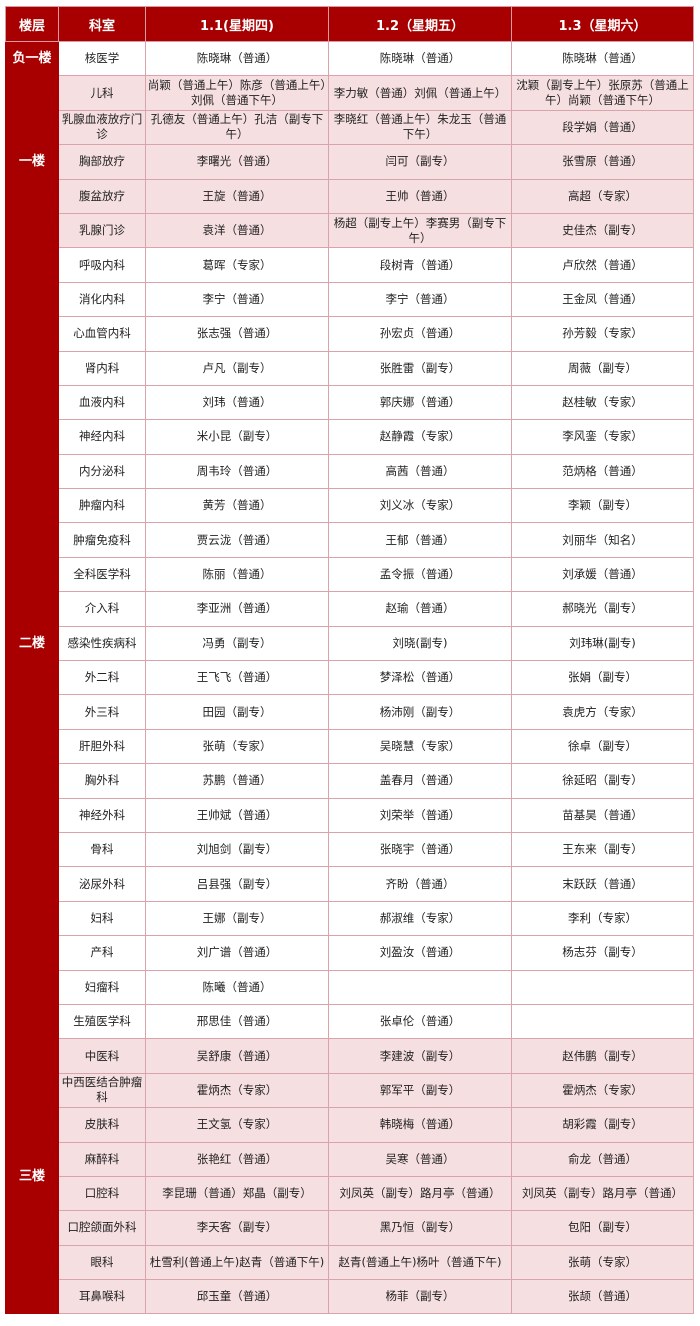 This screenshot has width=700, height=1326. What do you see at coordinates (237, 987) in the screenshot?
I see `day-1-doctor-cell: 陈曦（普通）` at bounding box center [237, 987].